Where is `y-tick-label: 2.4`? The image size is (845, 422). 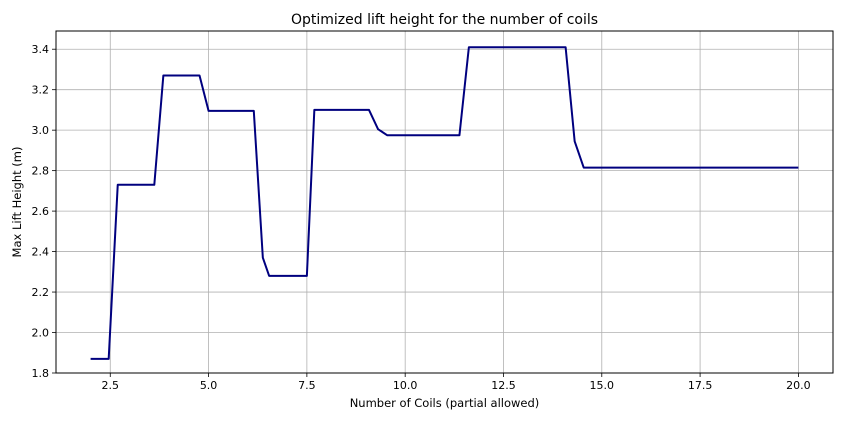 y-tick-label: 2.4 is located at coordinates (41, 252).